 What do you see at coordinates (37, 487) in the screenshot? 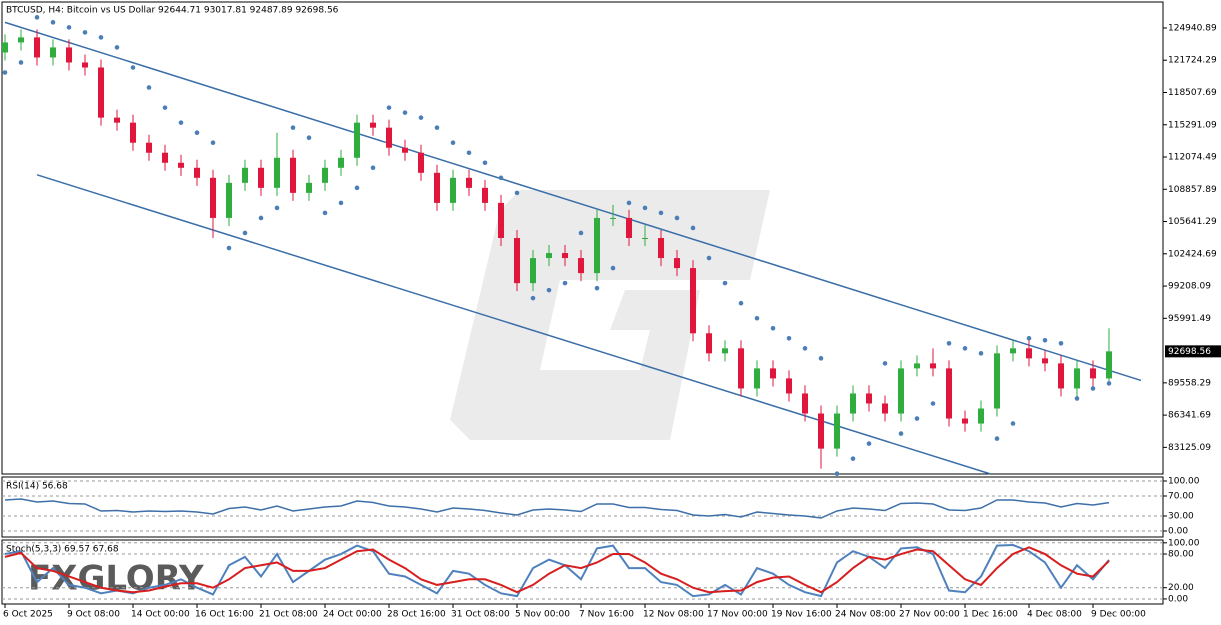
I see `rsi-title: RSI(14) 56.68` at bounding box center [37, 487].